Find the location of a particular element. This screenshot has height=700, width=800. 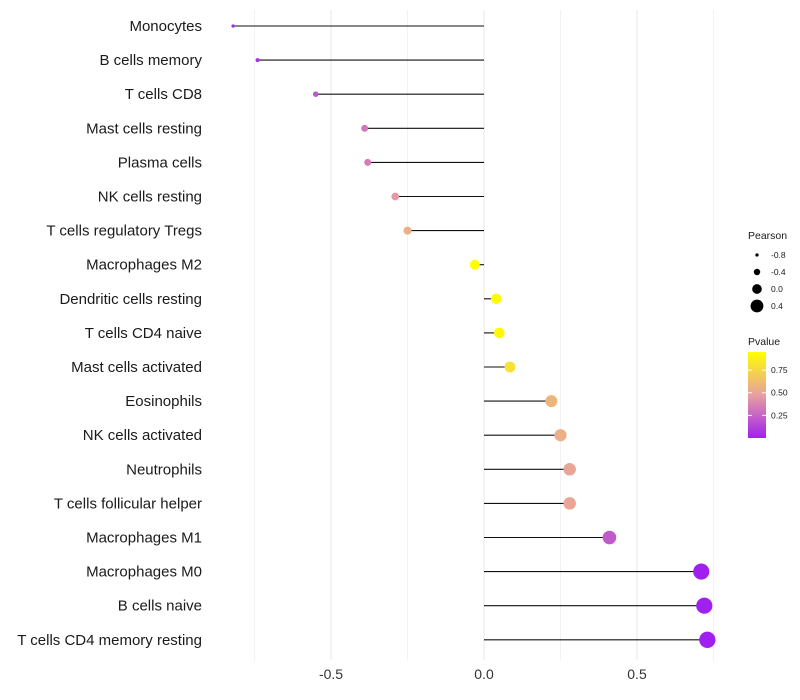

category-label: Dendritic cells resting is located at coordinates (130, 299).